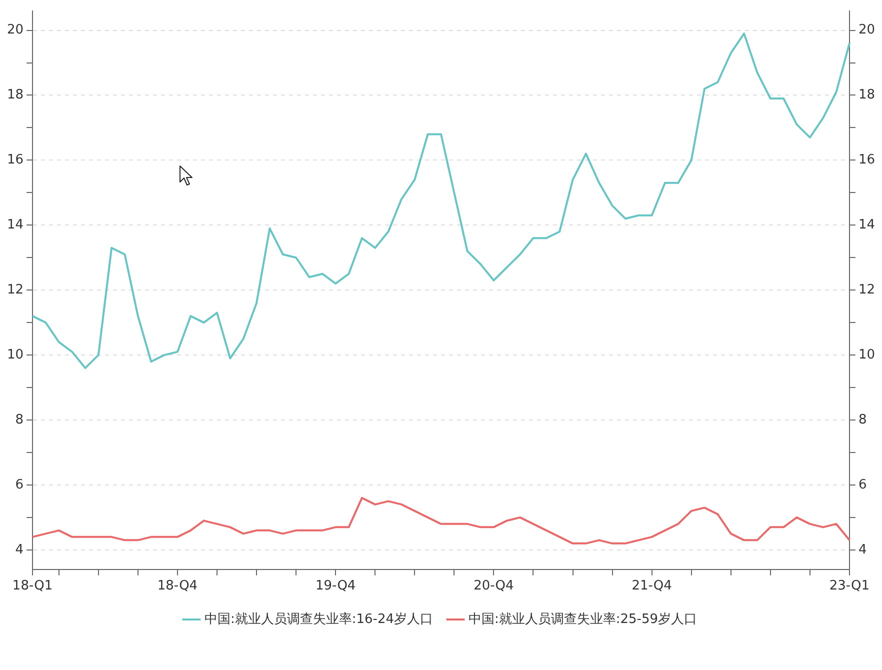 Image resolution: width=882 pixels, height=670 pixels. What do you see at coordinates (15, 30) in the screenshot?
I see `y-tick-label: 20` at bounding box center [15, 30].